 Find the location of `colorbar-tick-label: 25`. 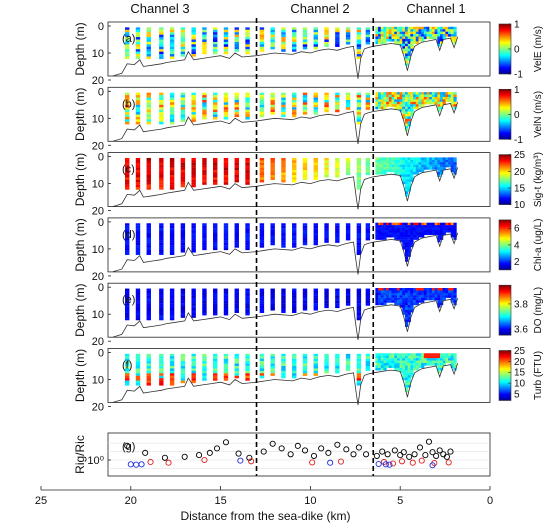

colorbar-tick-label: 25 is located at coordinates (520, 155).